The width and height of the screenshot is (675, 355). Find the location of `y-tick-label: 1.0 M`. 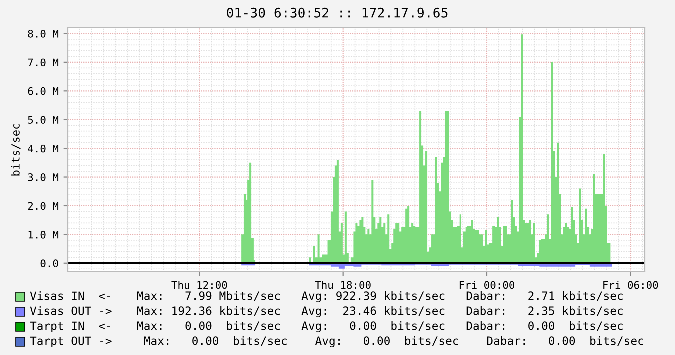

y-tick-label: 1.0 M is located at coordinates (43, 234).